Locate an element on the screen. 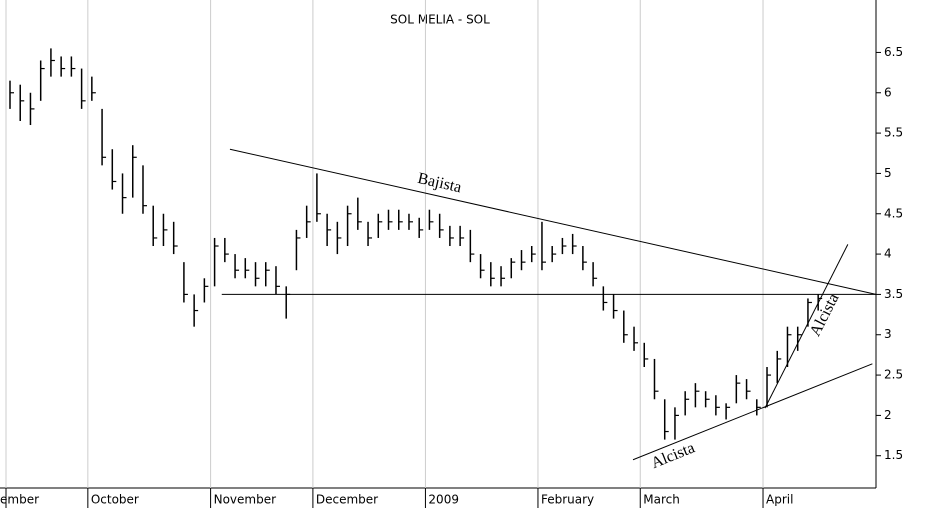  x-tick-label: April is located at coordinates (779, 500).